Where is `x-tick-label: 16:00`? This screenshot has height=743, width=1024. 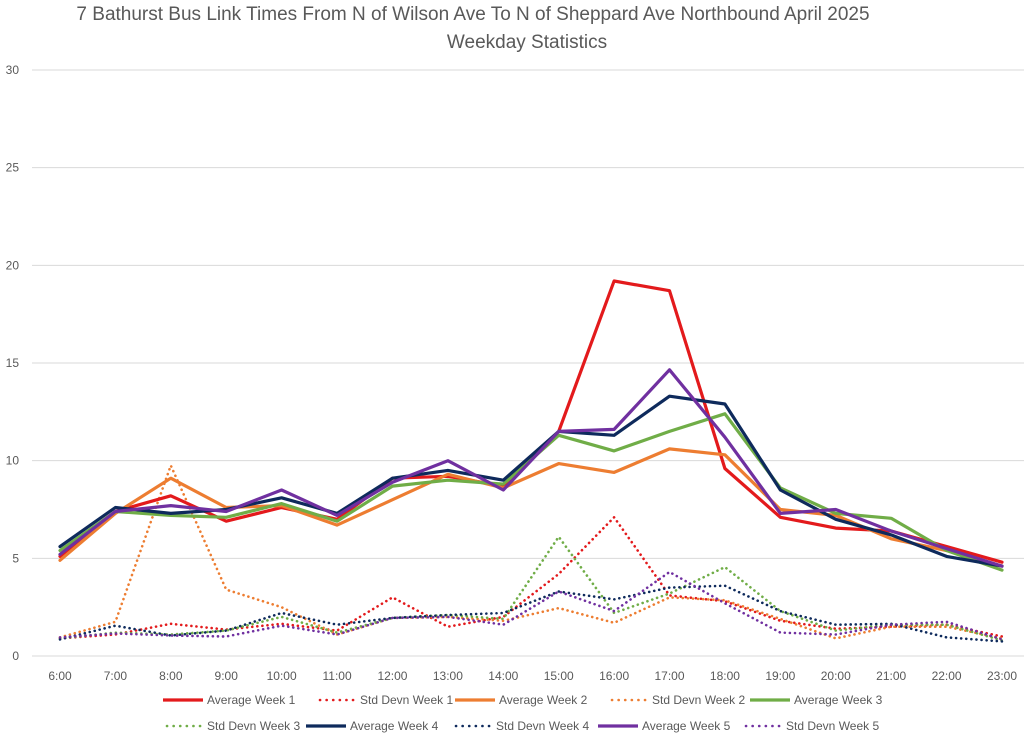 x-tick-label: 16:00 is located at coordinates (614, 676).